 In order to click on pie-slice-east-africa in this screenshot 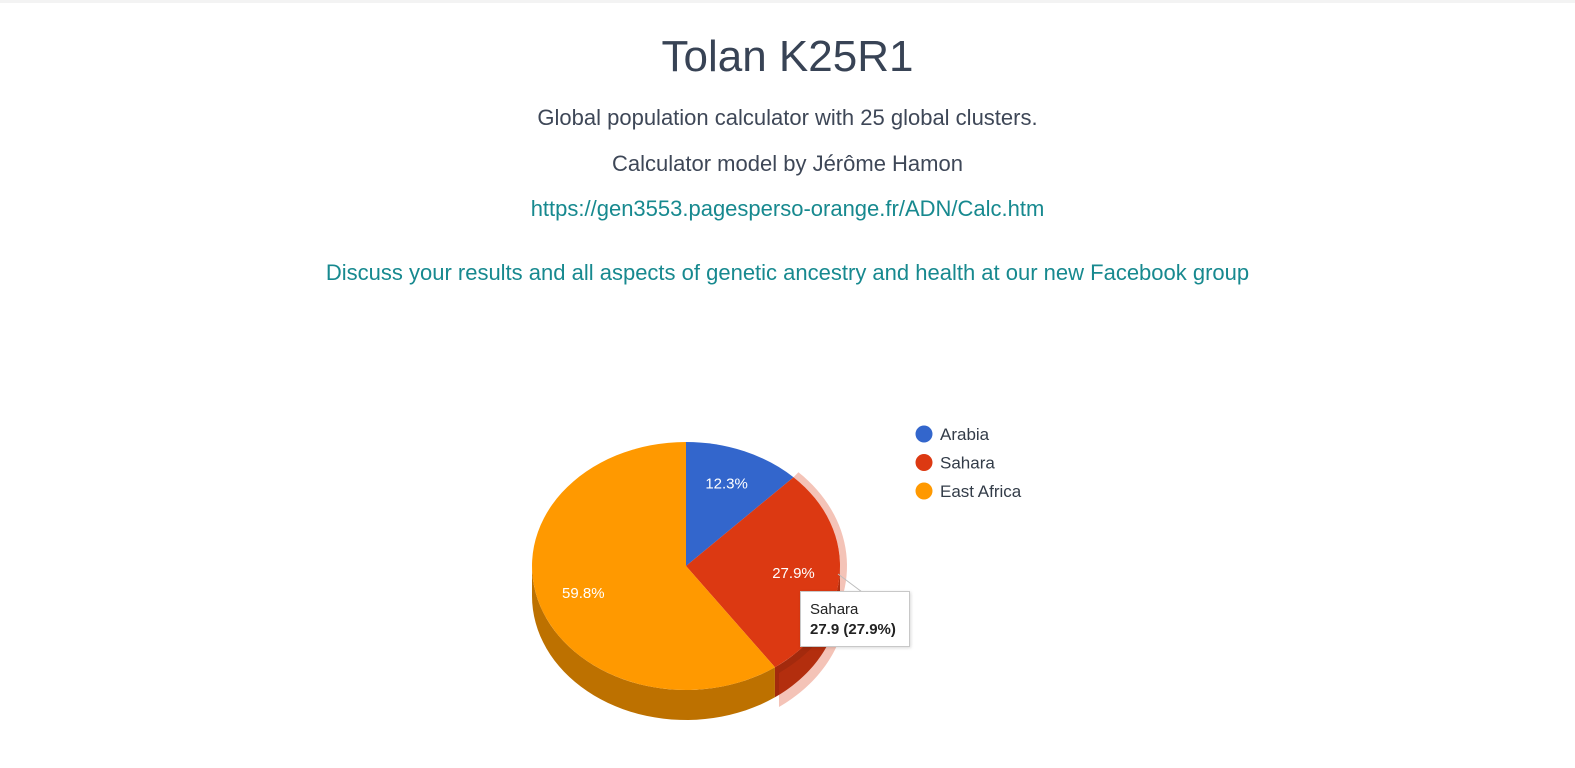, I will do `click(653, 566)`.